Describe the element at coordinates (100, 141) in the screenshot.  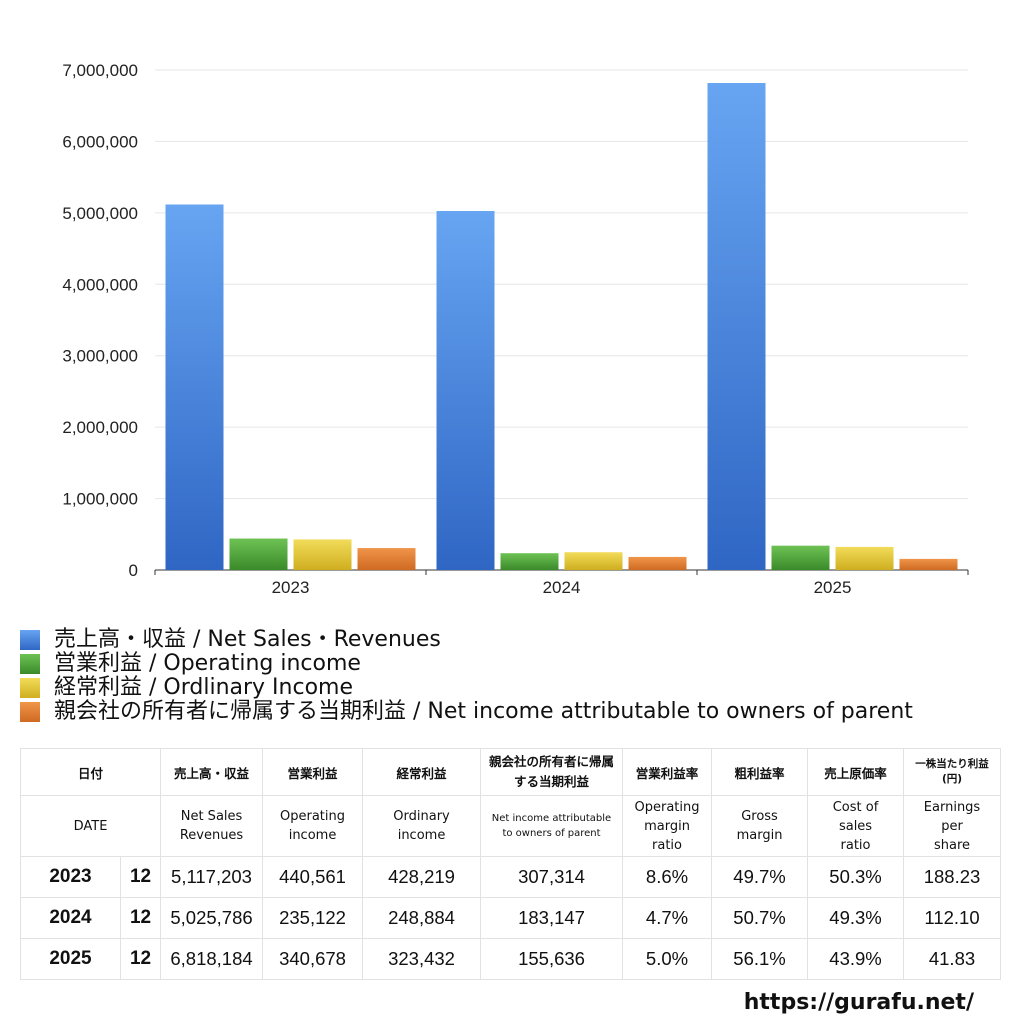
I see `y-tick-label: 6,000,000` at that location.